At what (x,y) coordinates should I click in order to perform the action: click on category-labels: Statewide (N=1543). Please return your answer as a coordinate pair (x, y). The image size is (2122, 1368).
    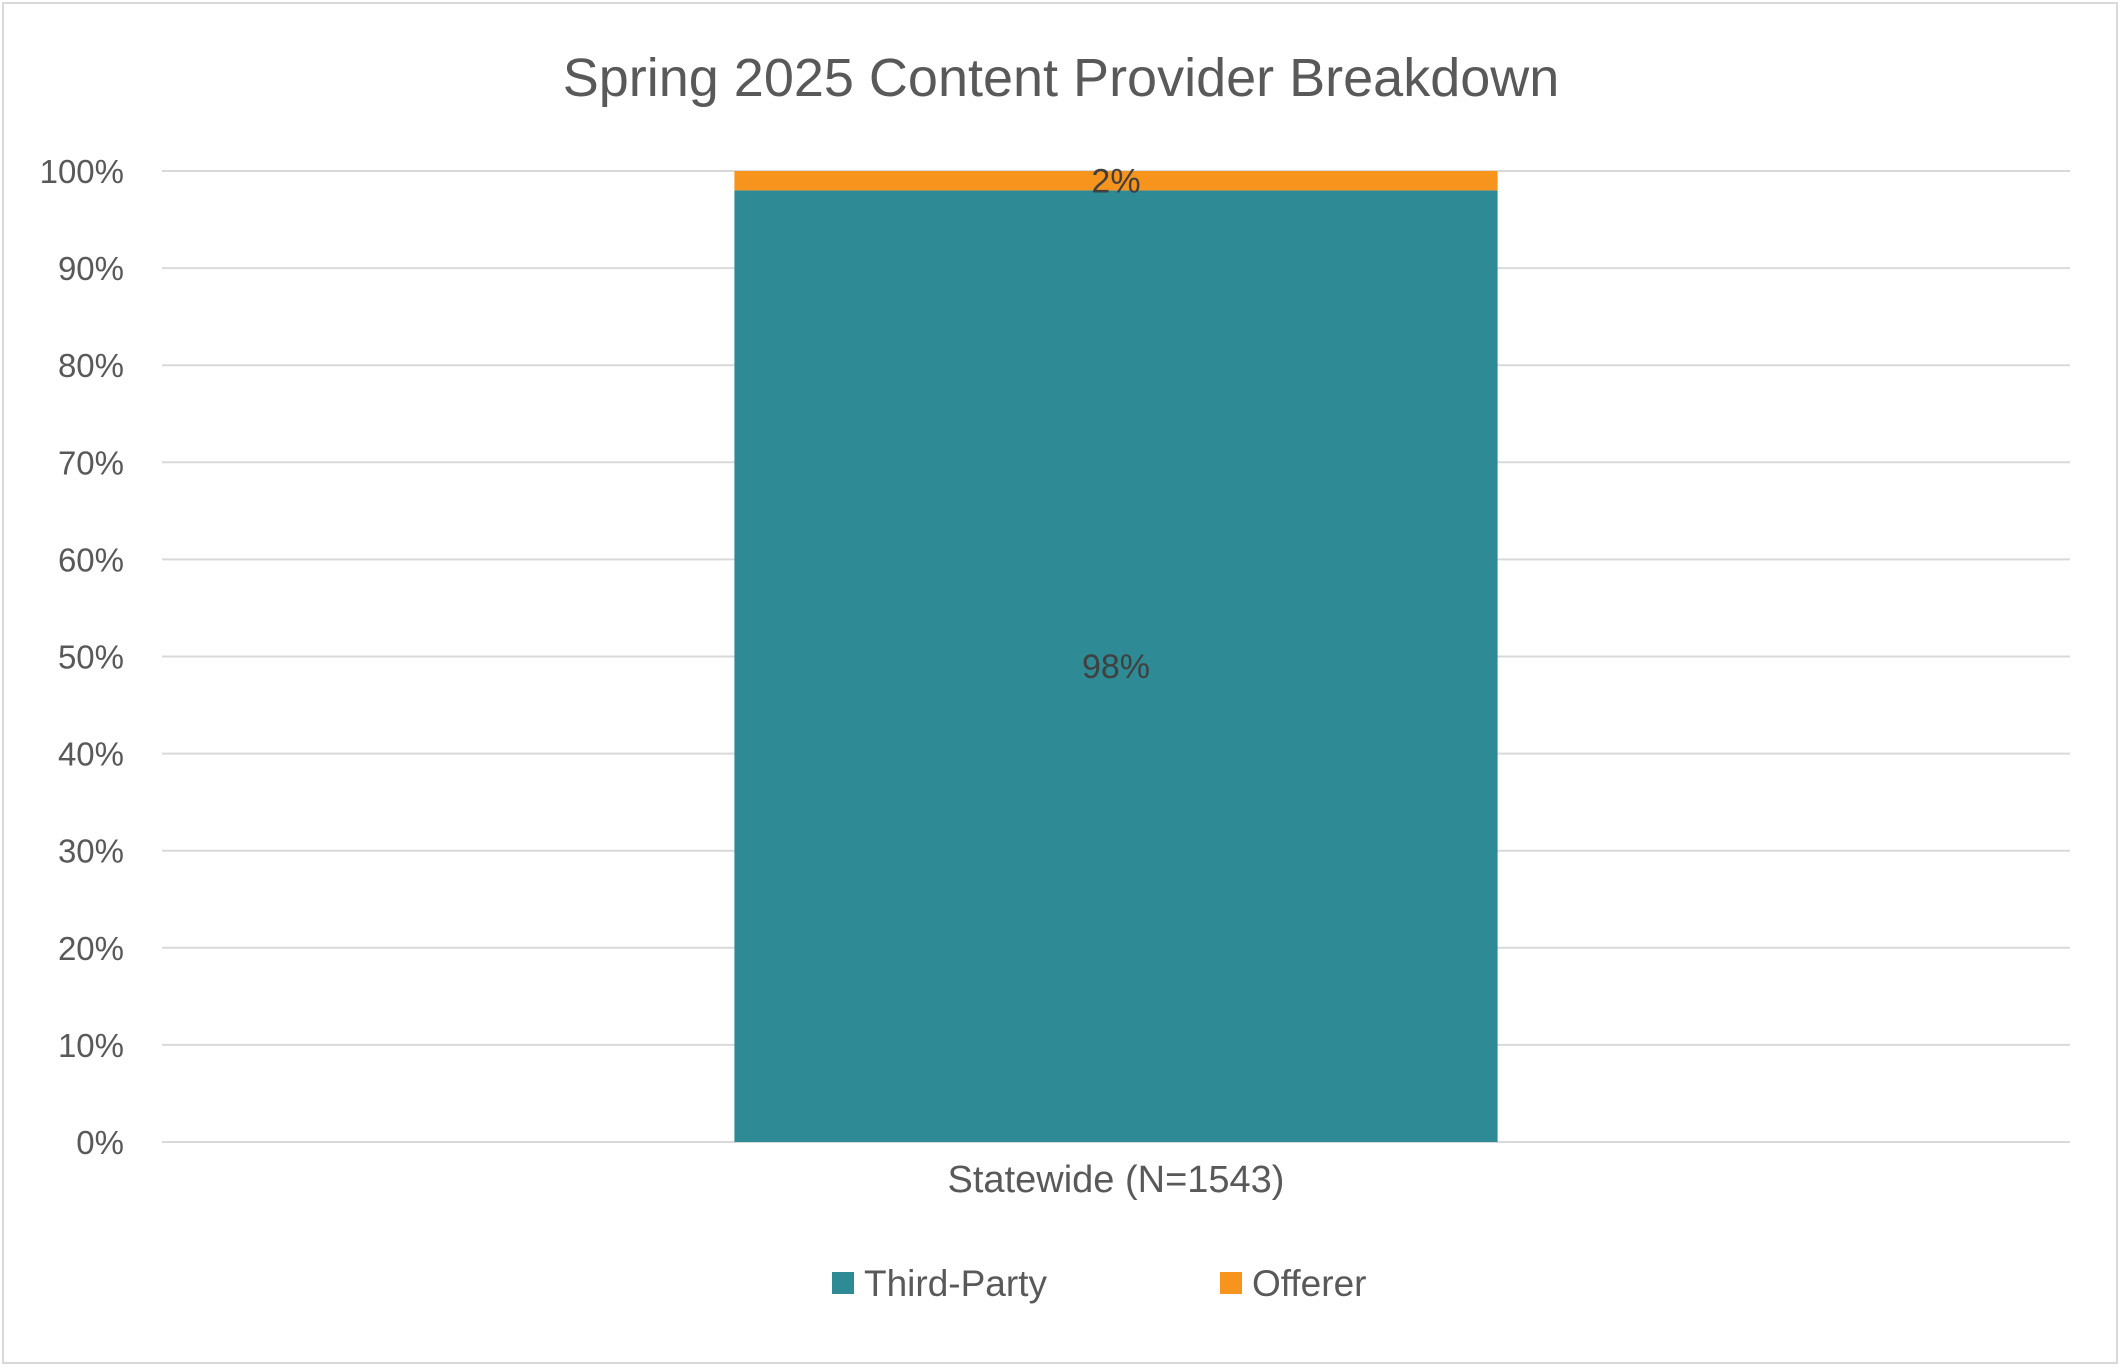
    Looking at the image, I should click on (1116, 1180).